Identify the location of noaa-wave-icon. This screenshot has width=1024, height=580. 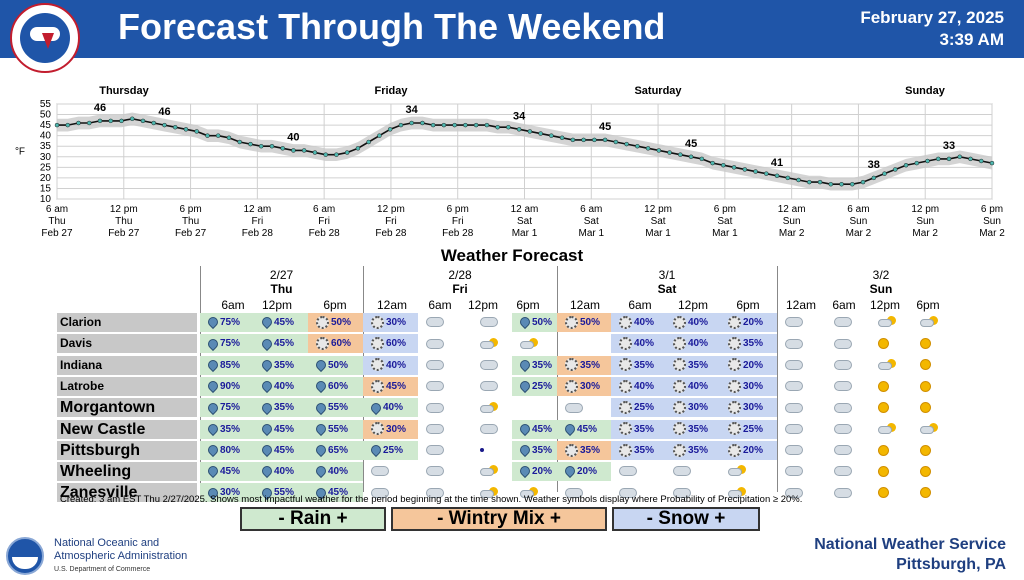
(25, 563).